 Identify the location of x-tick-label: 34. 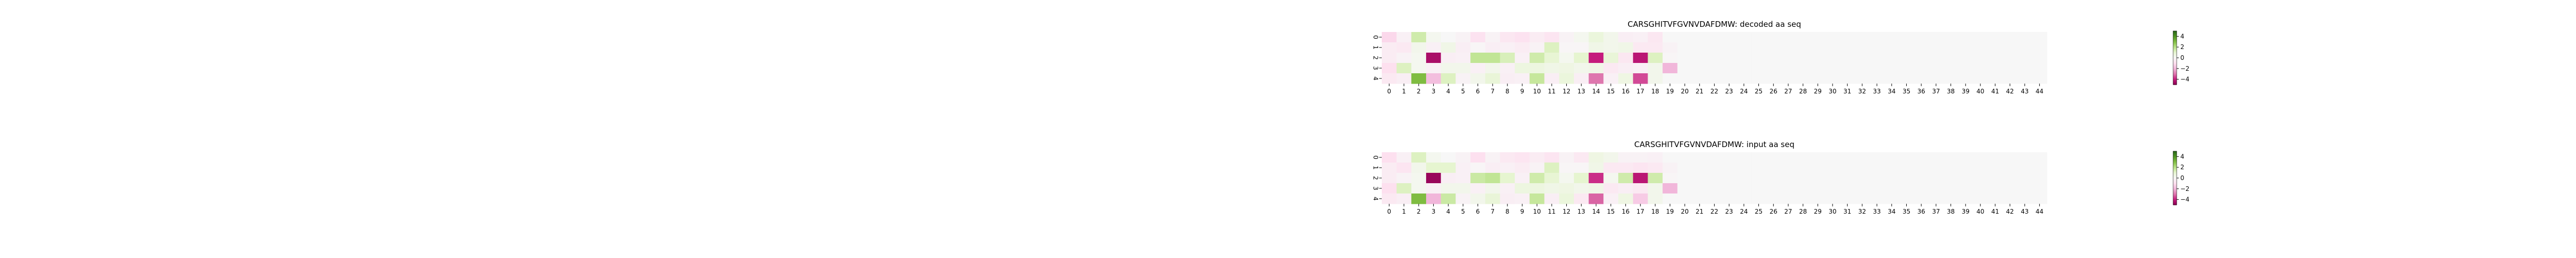
(1891, 91).